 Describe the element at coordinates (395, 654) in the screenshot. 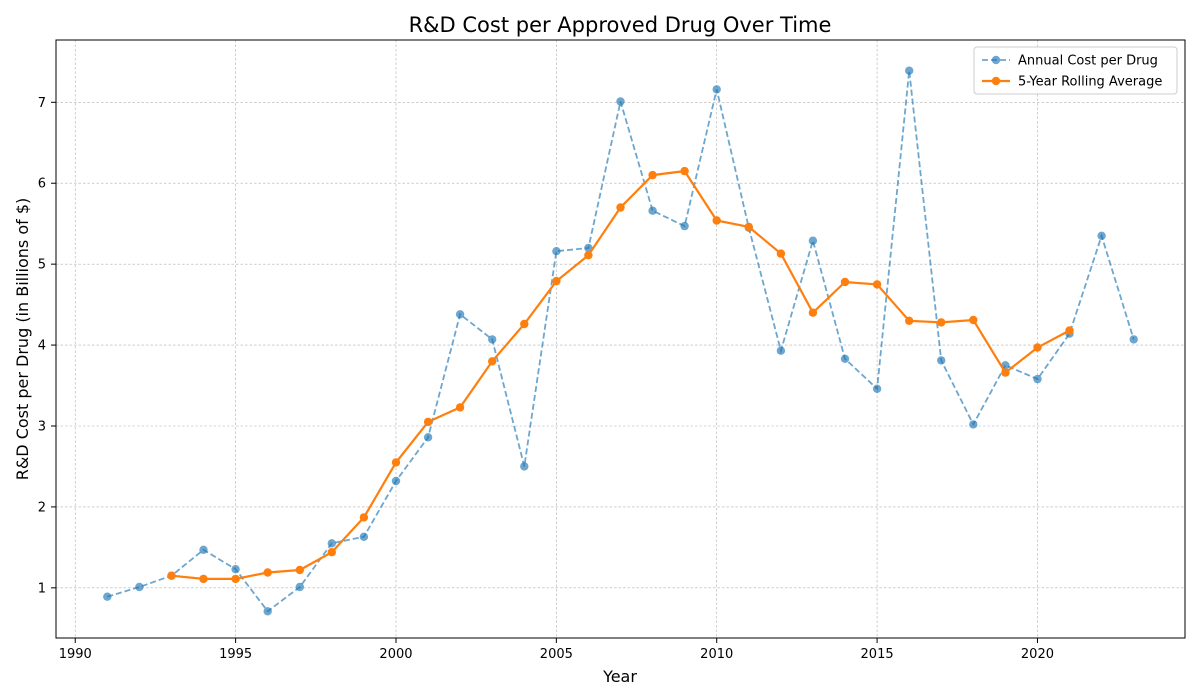

I see `x-tick-label: 2000` at that location.